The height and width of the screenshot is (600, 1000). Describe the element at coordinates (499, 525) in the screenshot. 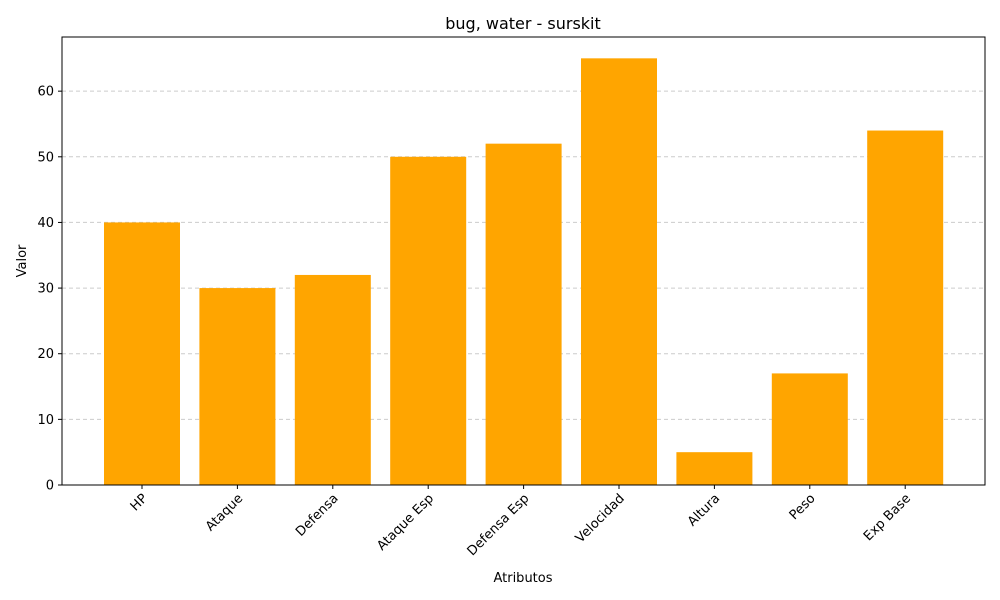

I see `x-tick-label: Defensa Esp` at that location.